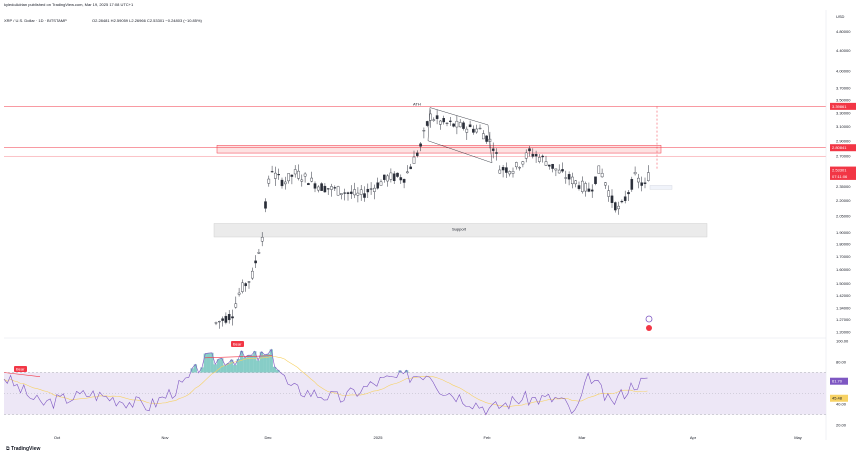 This screenshot has height=456, width=860. I want to click on bear-label-text: Bear, so click(237, 344).